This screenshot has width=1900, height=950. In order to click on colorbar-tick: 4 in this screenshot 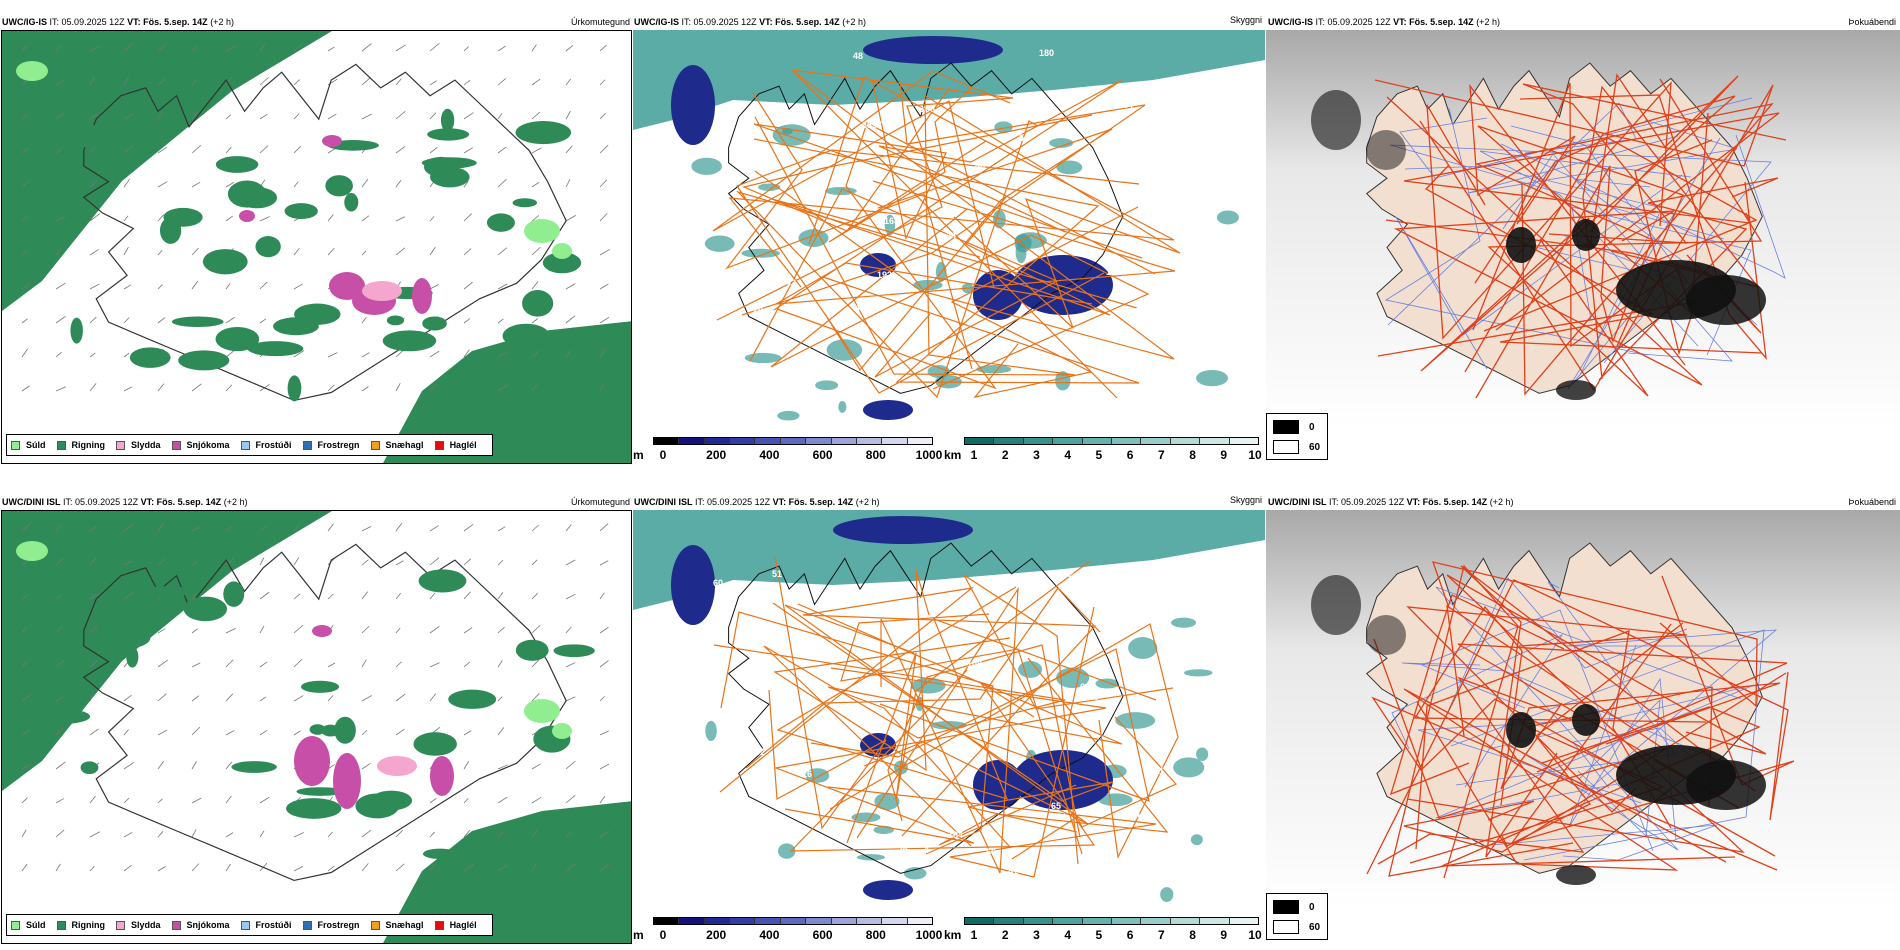, I will do `click(1067, 455)`.